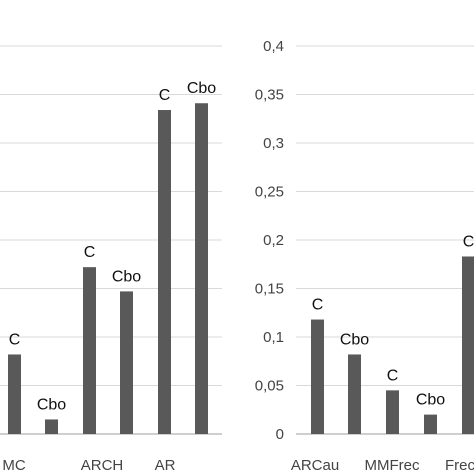 This screenshot has height=474, width=474. I want to click on y-tick-label: 0,25, so click(269, 192).